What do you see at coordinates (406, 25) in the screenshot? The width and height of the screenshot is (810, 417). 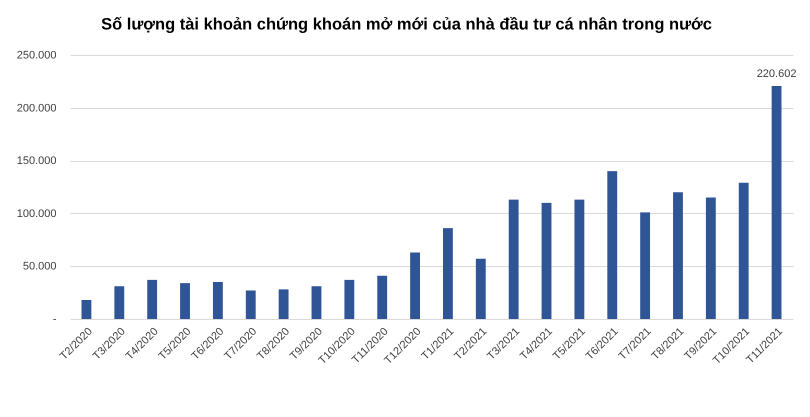 I see `chart-title: Số lượng tài khoản chứng khoán mở mới của nhà đầu tư cá nhân trong nước` at bounding box center [406, 25].